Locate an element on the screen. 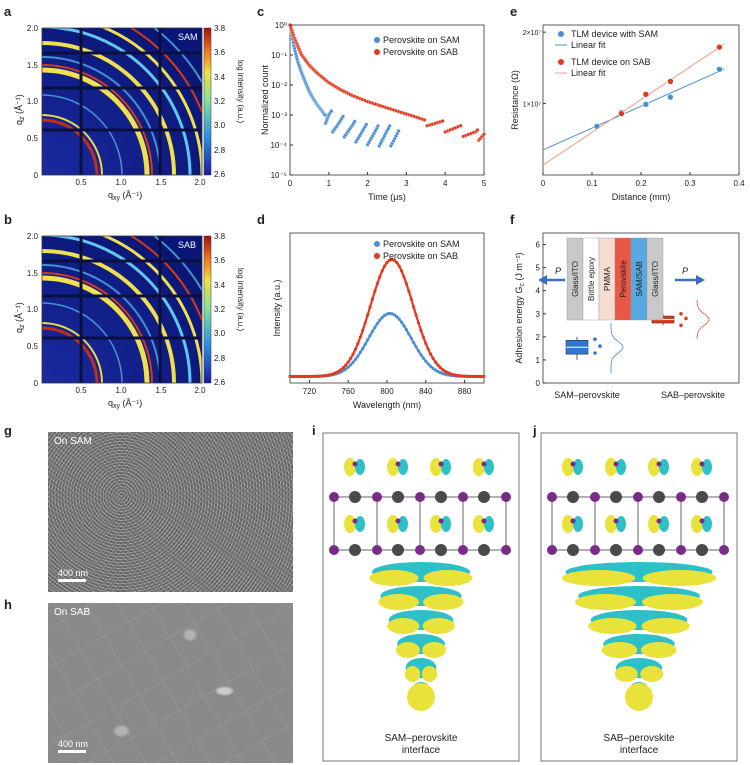  stack-layer-label-f: Brittle epoxy is located at coordinates (591, 279).